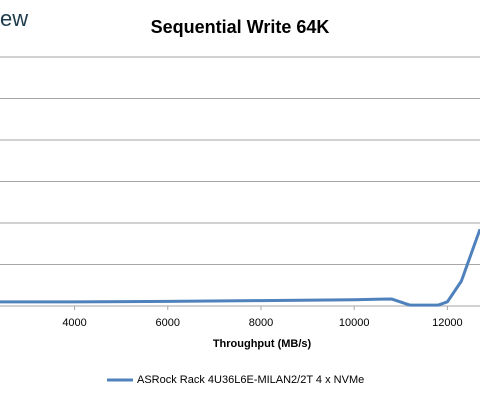  Describe the element at coordinates (240, 27) in the screenshot. I see `chart-title: Sequential Write 64K` at that location.